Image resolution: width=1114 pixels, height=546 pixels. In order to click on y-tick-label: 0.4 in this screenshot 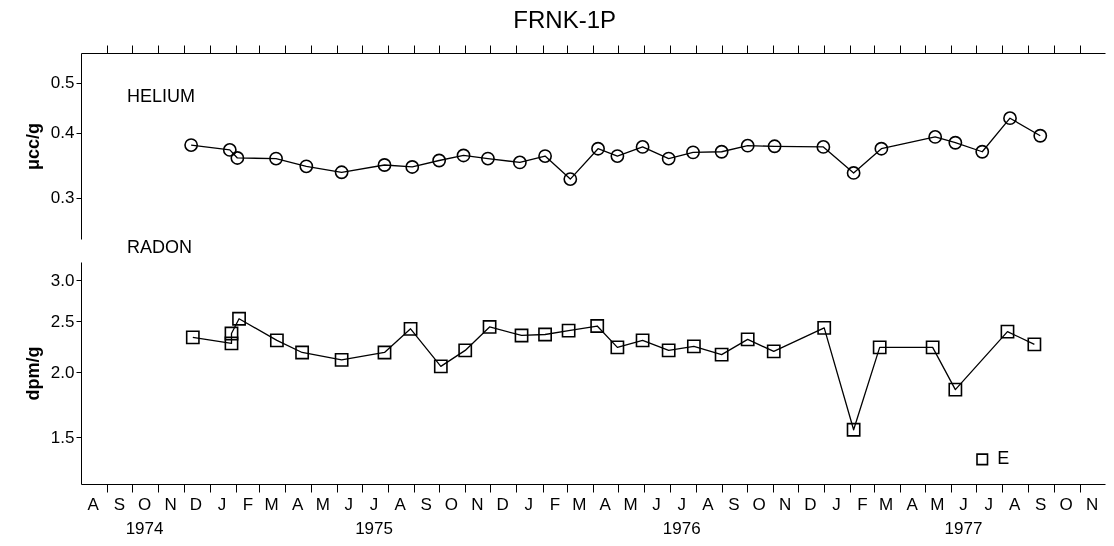, I will do `click(62, 133)`.